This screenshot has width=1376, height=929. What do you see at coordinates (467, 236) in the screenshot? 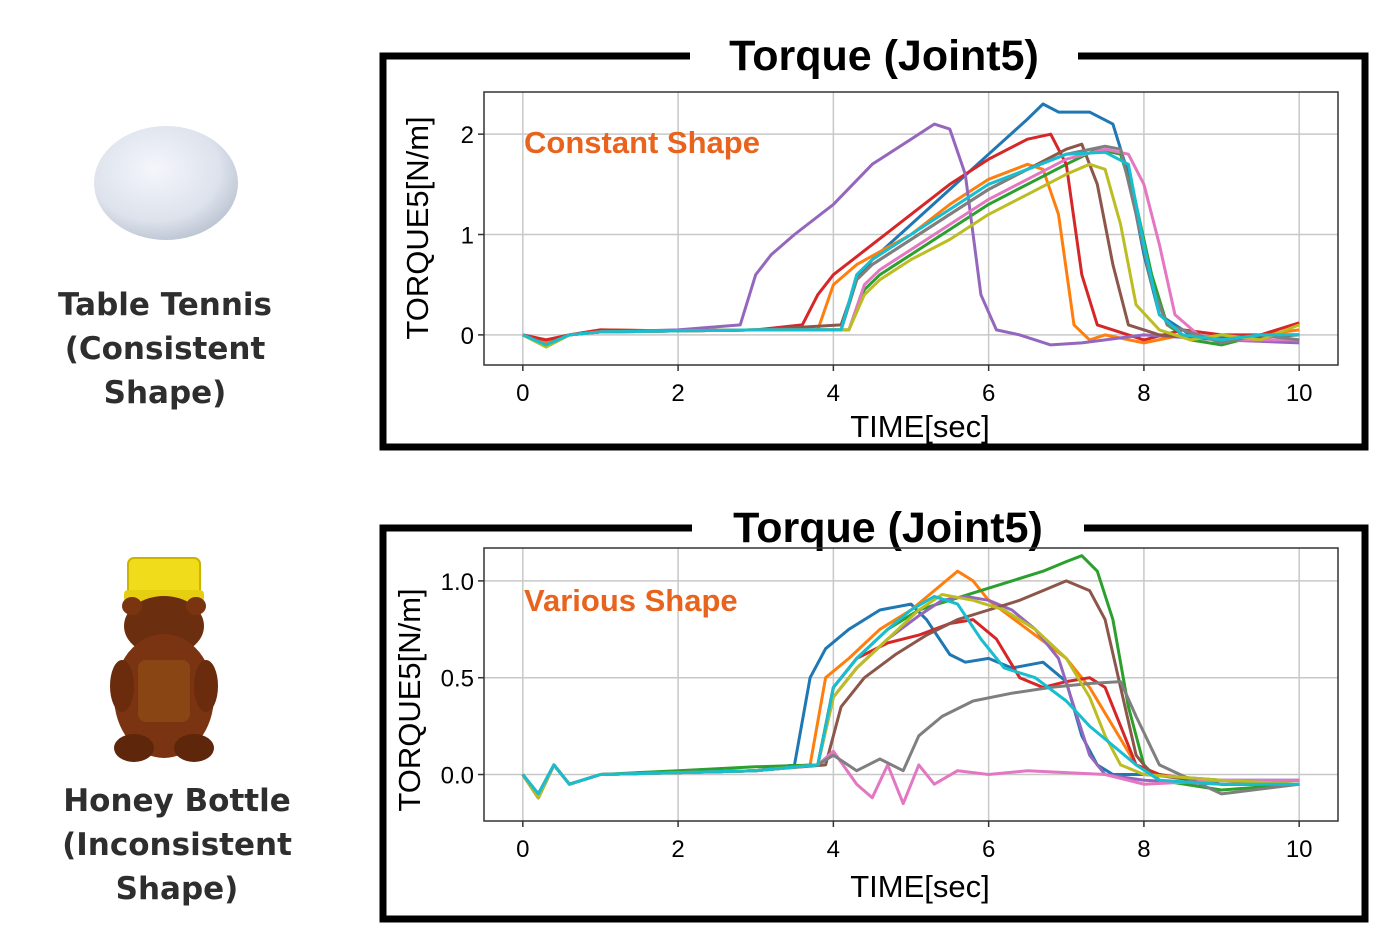
I see `y-tick-label: 1` at bounding box center [467, 236].